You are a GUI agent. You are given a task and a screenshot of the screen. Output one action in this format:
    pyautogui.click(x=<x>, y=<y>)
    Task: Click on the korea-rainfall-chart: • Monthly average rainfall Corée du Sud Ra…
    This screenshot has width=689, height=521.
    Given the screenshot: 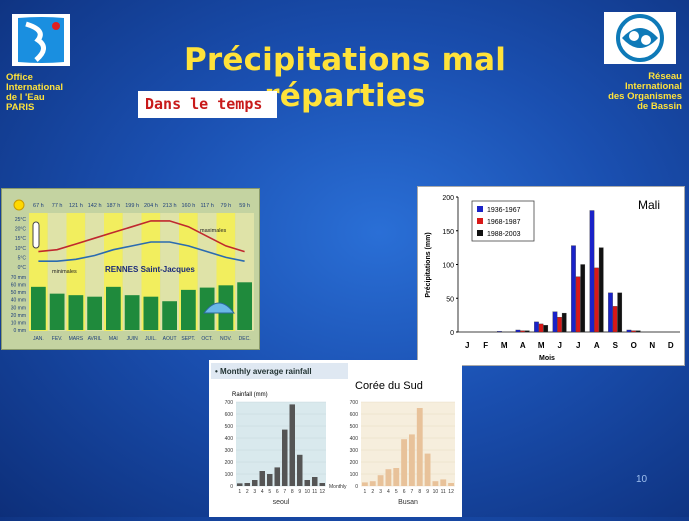 What is the action you would take?
    pyautogui.click(x=335, y=438)
    